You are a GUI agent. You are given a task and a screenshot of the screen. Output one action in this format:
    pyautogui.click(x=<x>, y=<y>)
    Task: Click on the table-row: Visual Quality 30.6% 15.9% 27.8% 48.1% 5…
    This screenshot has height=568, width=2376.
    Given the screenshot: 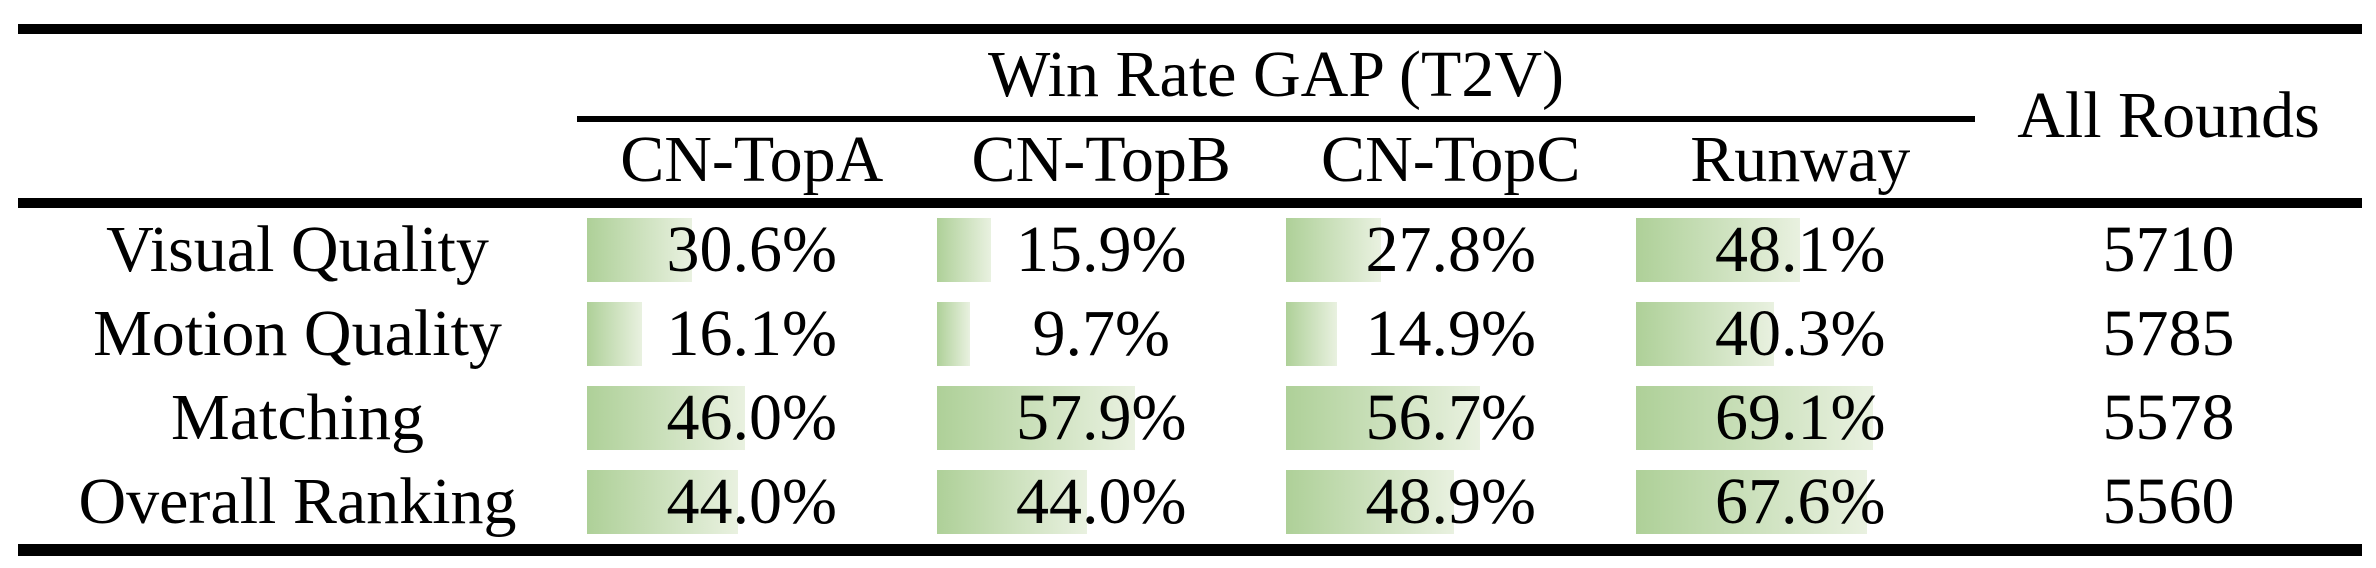 What is the action you would take?
    pyautogui.click(x=1190, y=250)
    